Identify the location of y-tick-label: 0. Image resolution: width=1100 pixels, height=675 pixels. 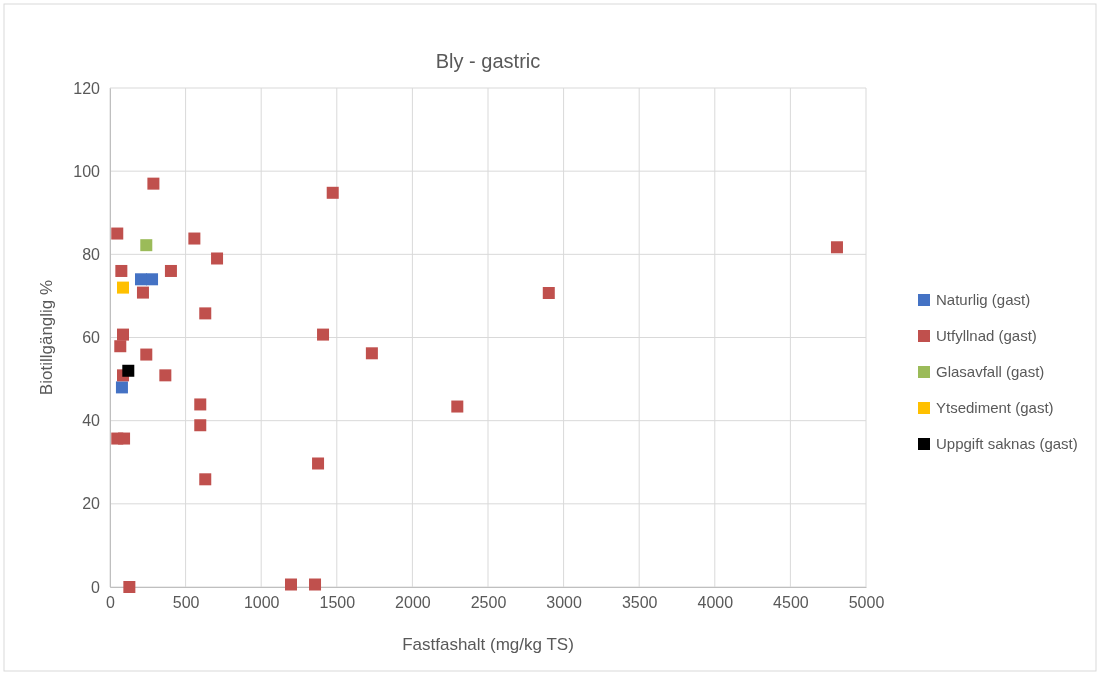
(96, 587).